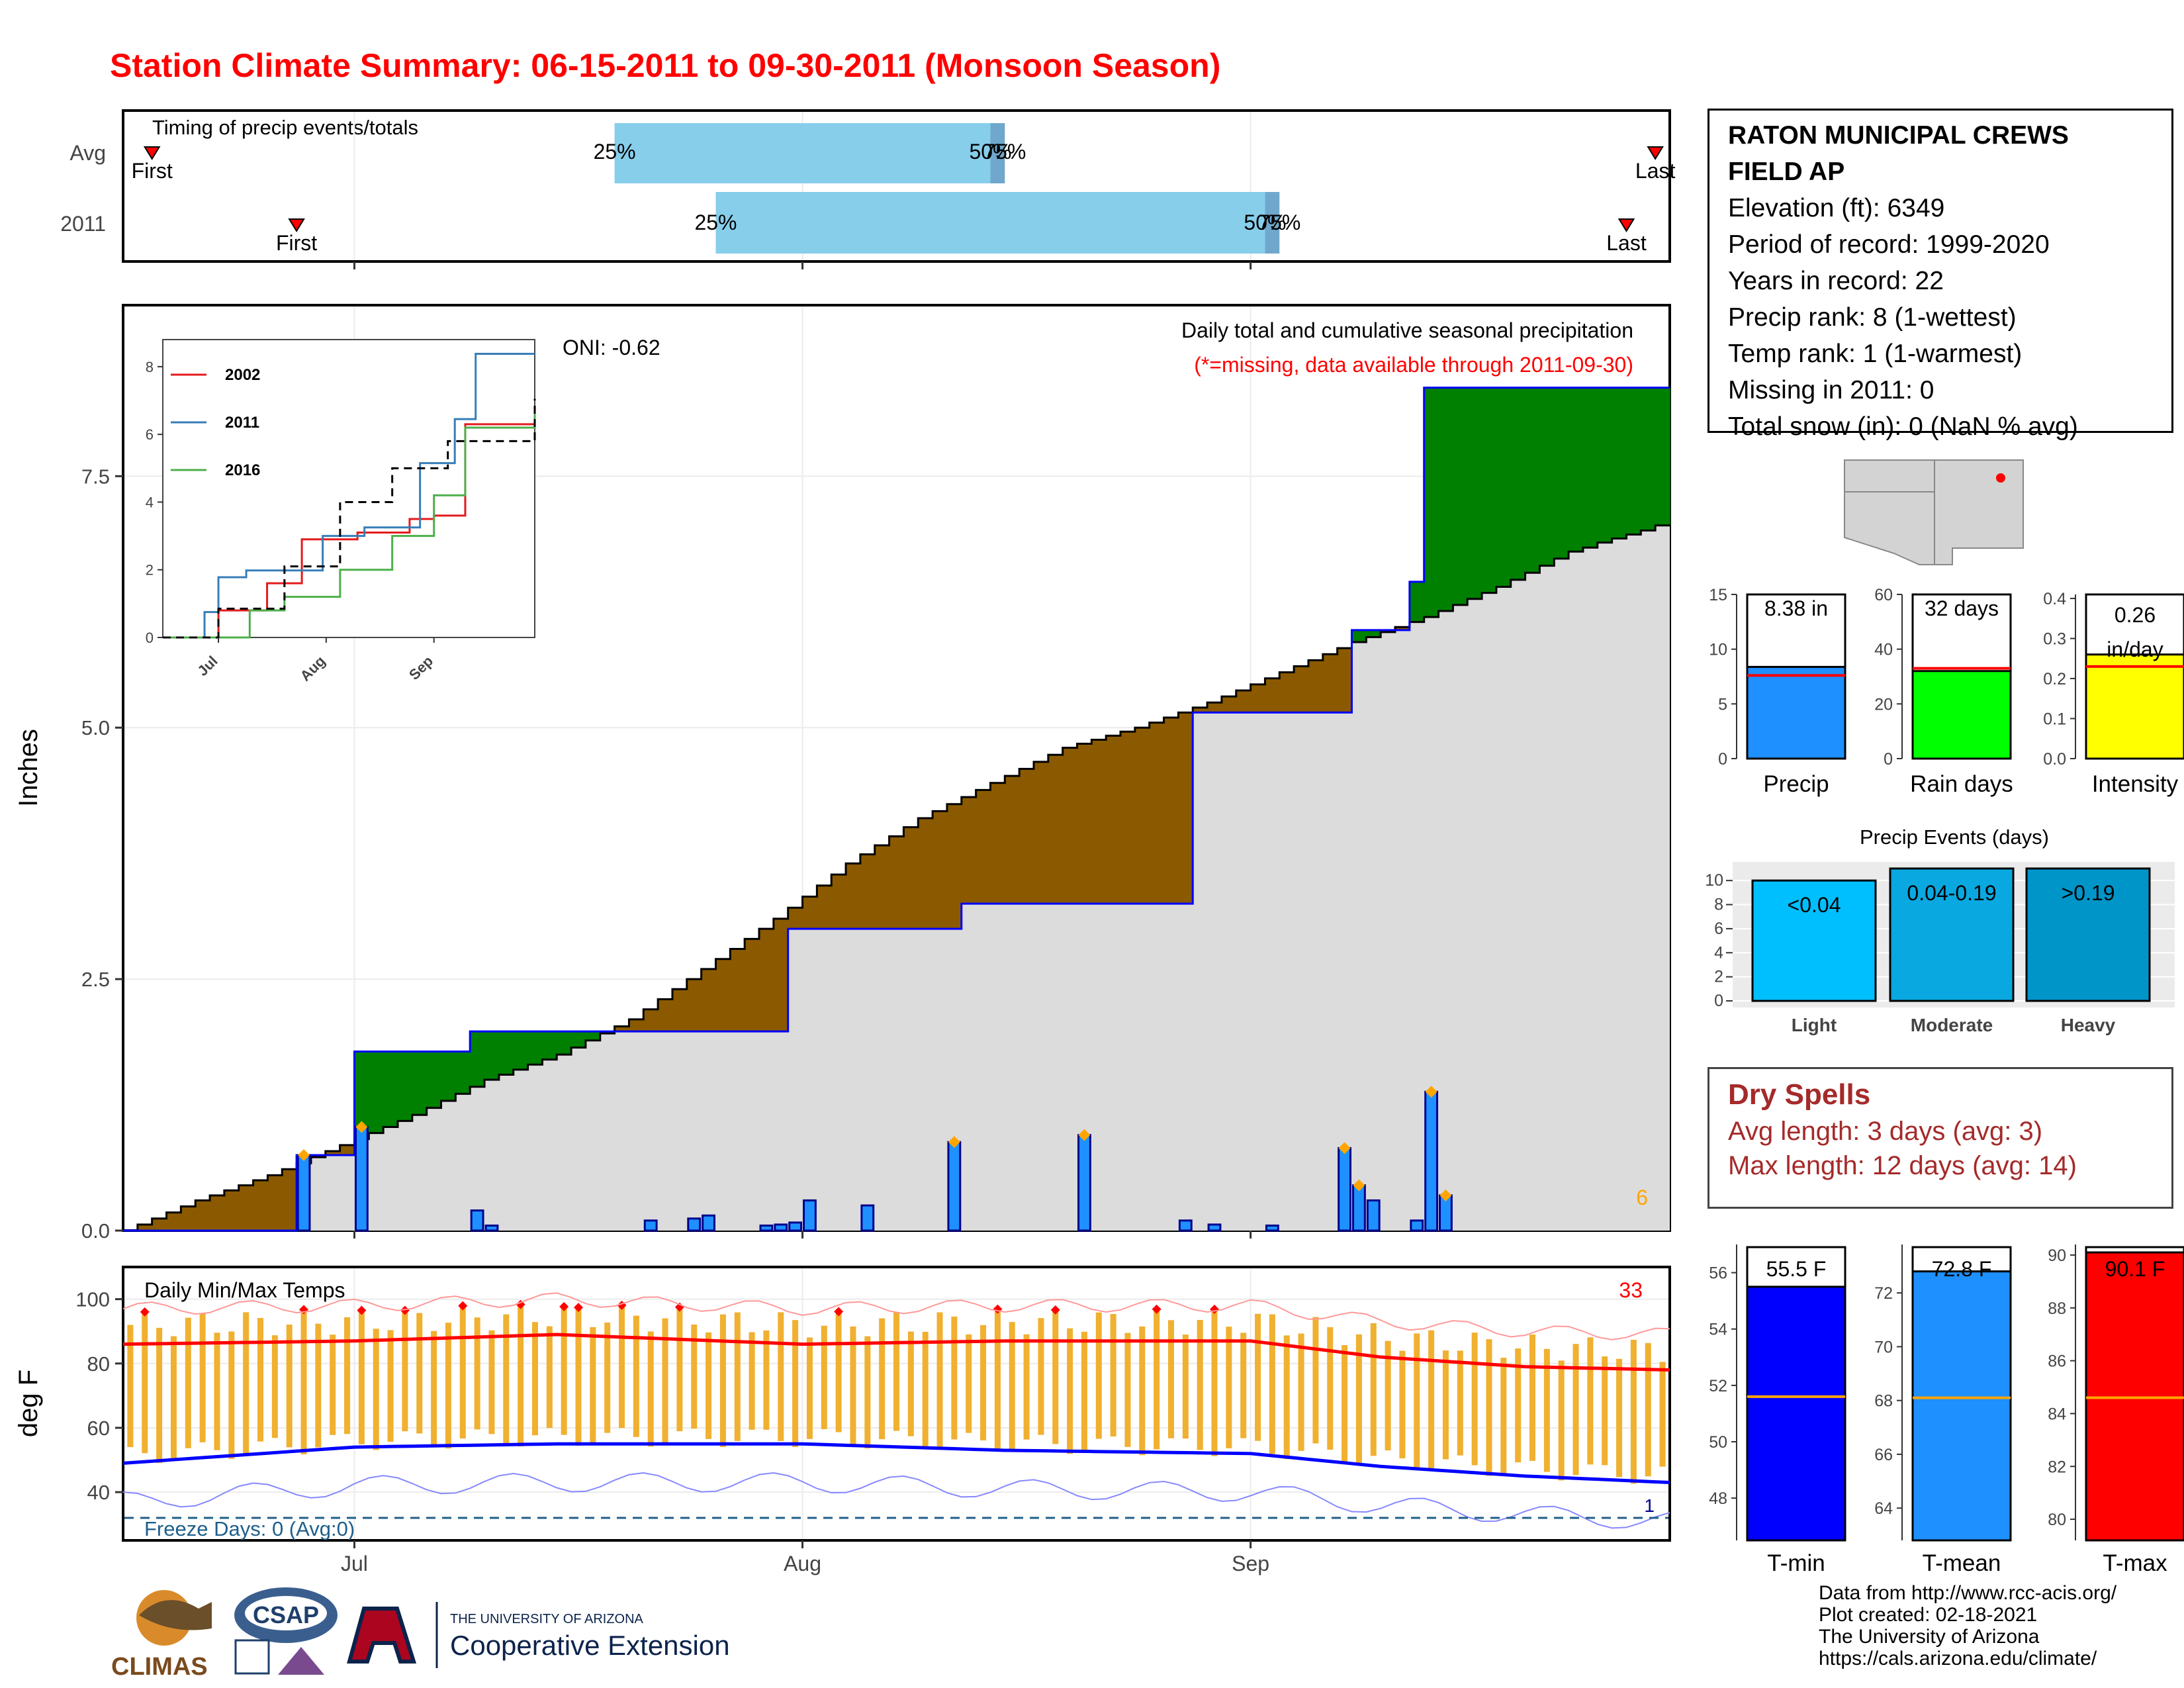  What do you see at coordinates (176, 1615) in the screenshot?
I see `climas-landscape-icon` at bounding box center [176, 1615].